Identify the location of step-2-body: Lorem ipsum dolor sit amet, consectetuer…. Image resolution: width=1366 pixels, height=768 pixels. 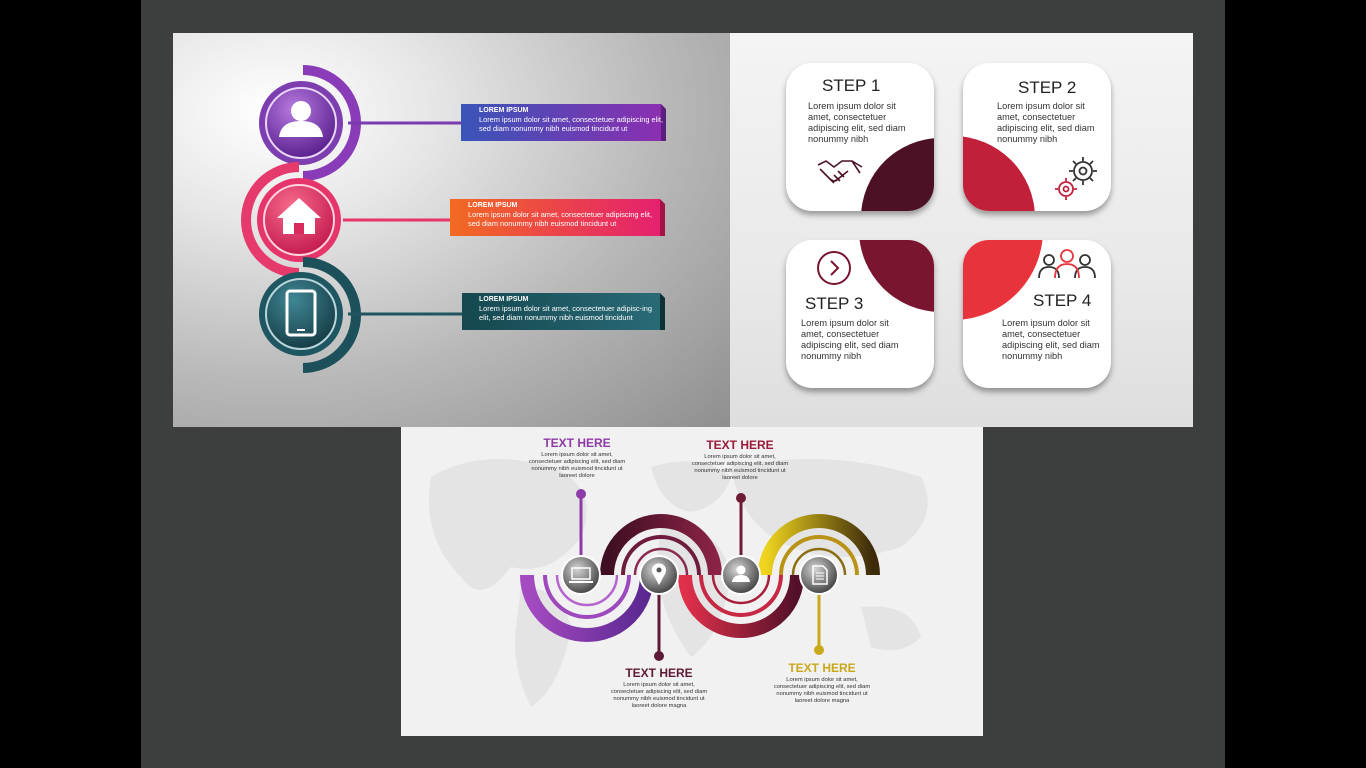
(1046, 122).